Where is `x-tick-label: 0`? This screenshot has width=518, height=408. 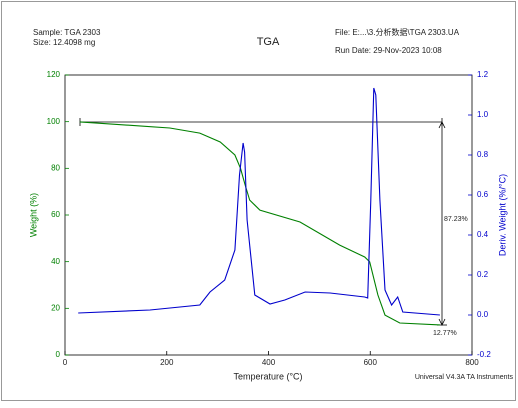
x-tick-label: 0 is located at coordinates (65, 362).